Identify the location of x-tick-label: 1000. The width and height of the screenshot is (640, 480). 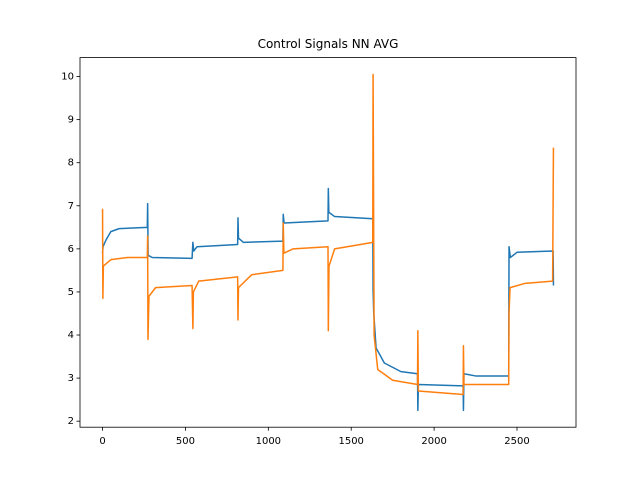
(268, 441).